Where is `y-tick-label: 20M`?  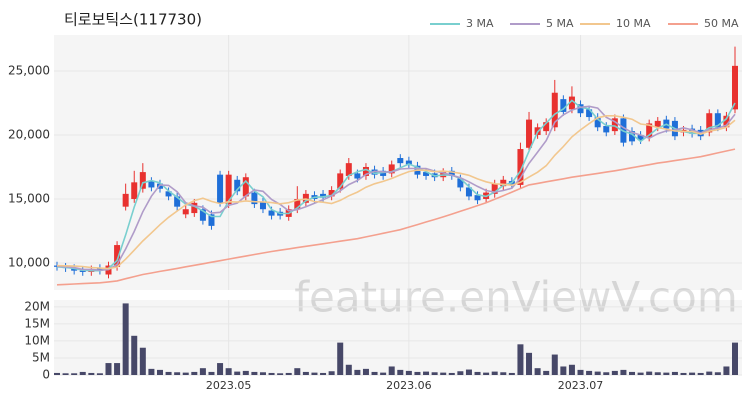
y-tick-label: 20M is located at coordinates (37, 306).